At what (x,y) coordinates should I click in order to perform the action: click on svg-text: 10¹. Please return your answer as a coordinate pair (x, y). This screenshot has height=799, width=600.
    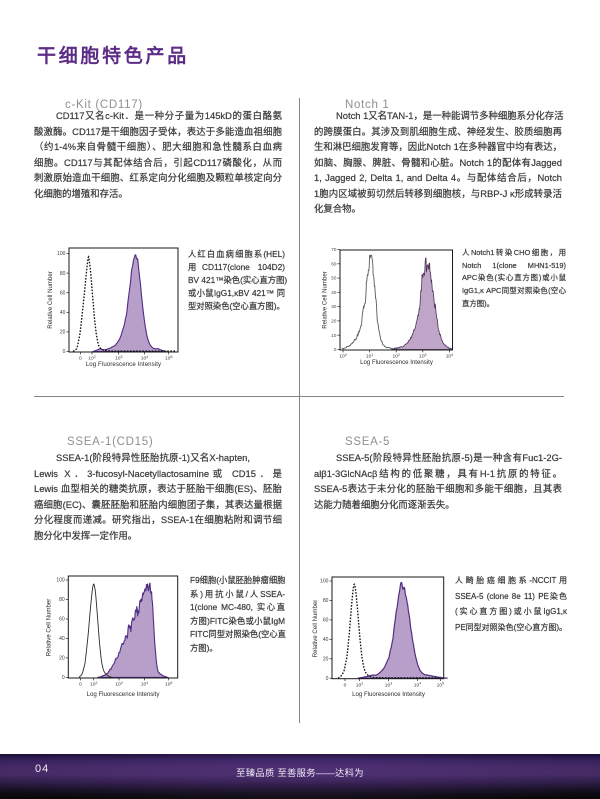
    Looking at the image, I should click on (369, 356).